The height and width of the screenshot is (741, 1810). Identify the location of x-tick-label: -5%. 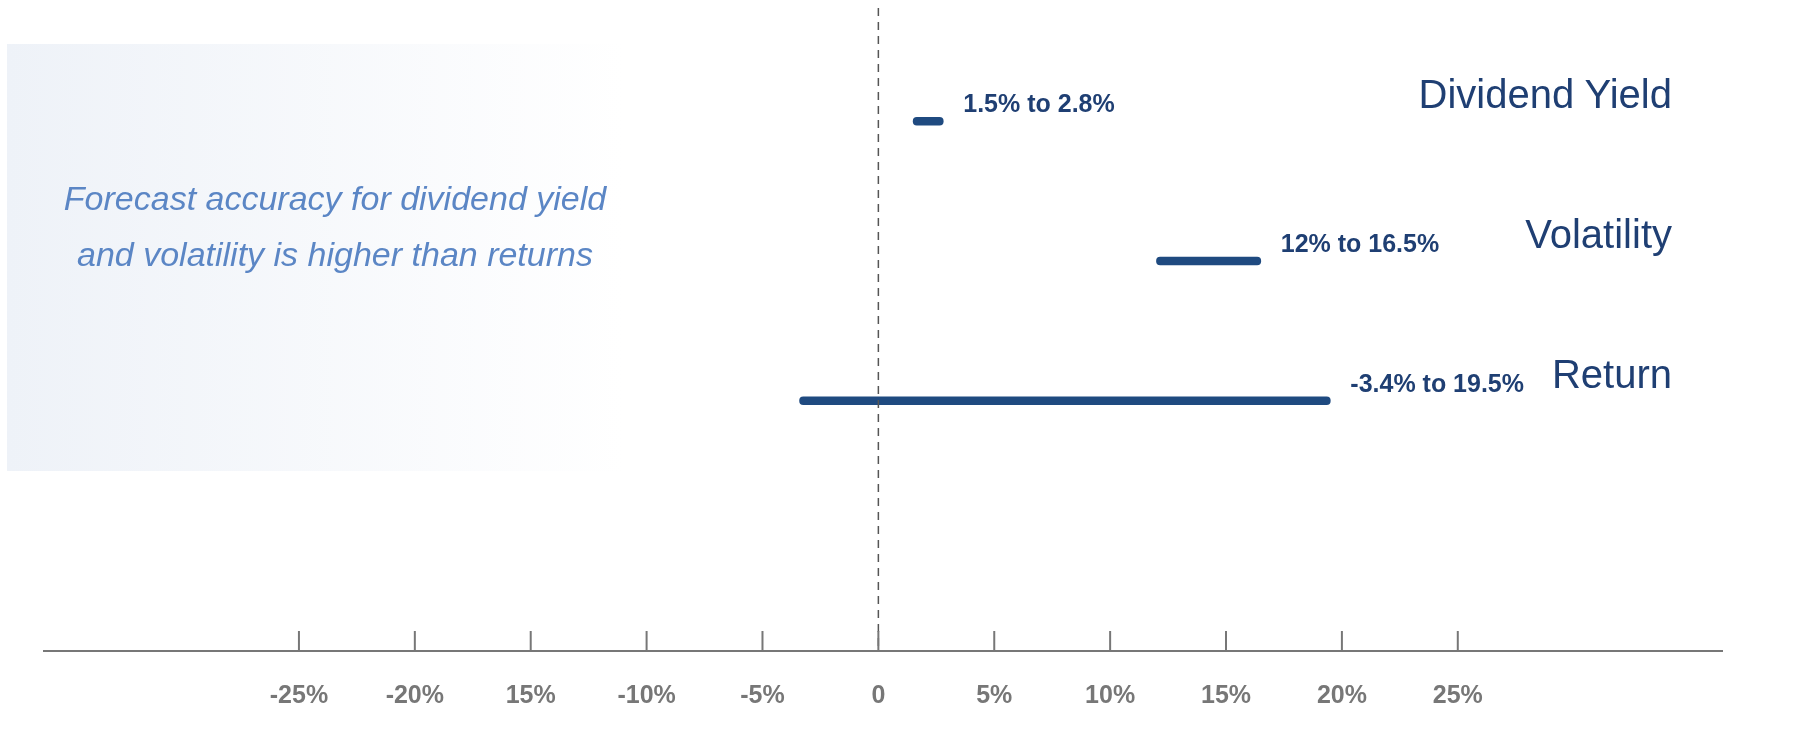
(762, 693).